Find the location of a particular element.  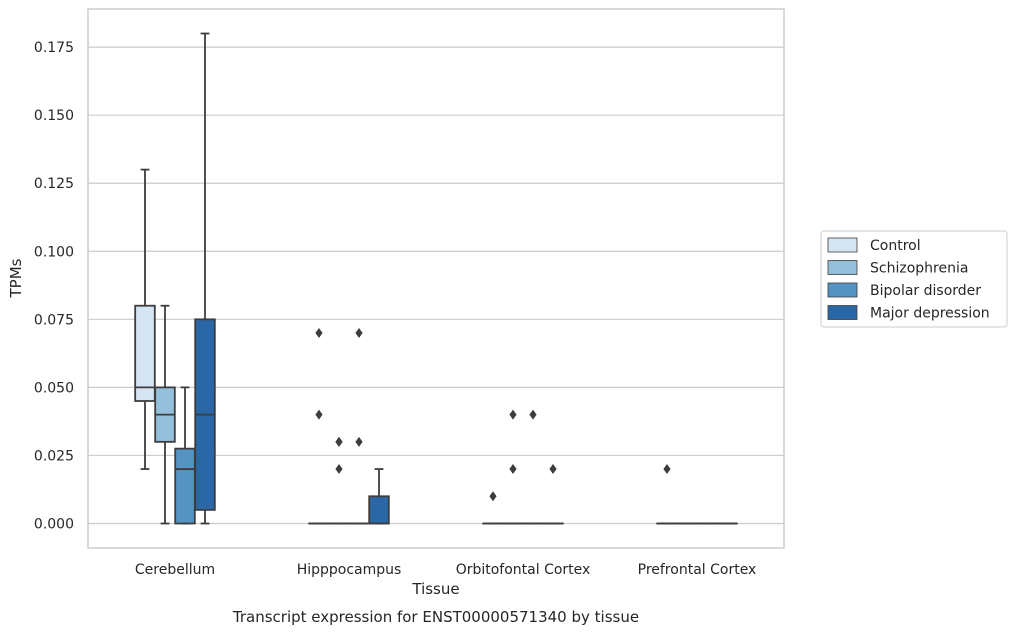

x-tick-label: Orbitofontal Cortex is located at coordinates (523, 570).